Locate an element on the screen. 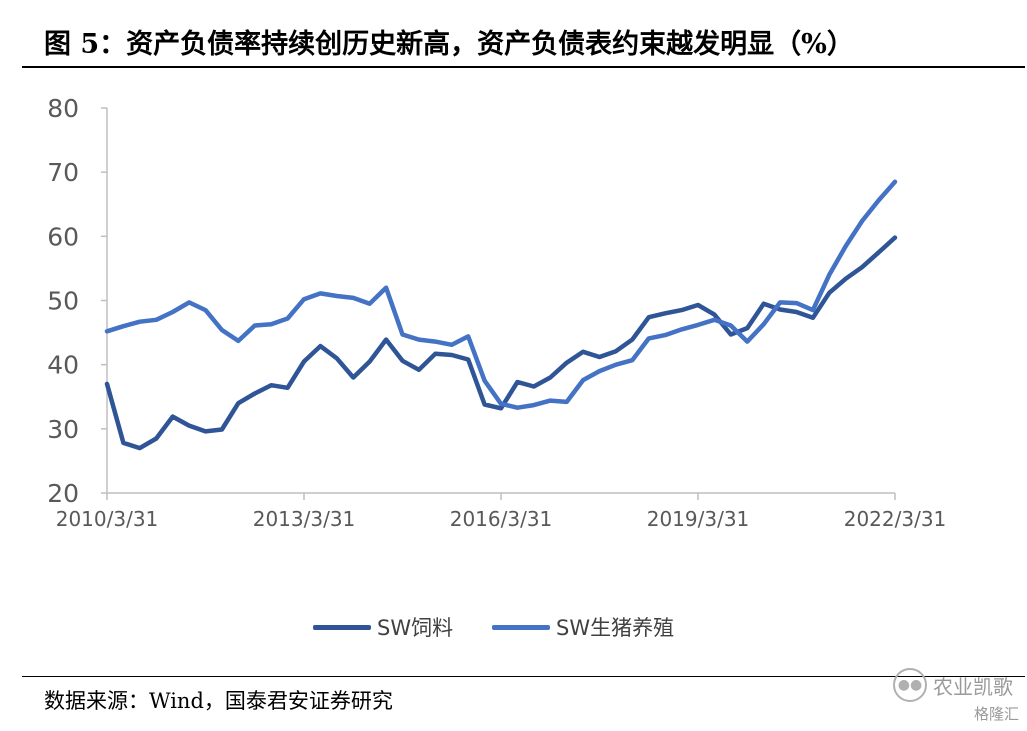  y-tick-label: 40 is located at coordinates (63, 365).